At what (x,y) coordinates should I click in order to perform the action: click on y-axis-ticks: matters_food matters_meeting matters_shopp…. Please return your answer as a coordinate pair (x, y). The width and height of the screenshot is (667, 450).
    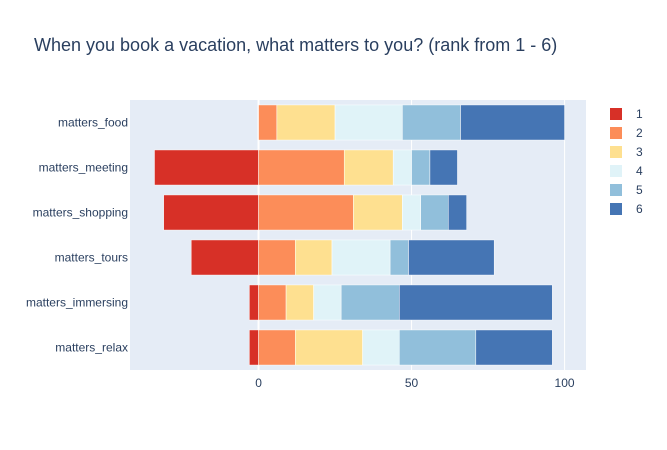
    Looking at the image, I should click on (77, 235).